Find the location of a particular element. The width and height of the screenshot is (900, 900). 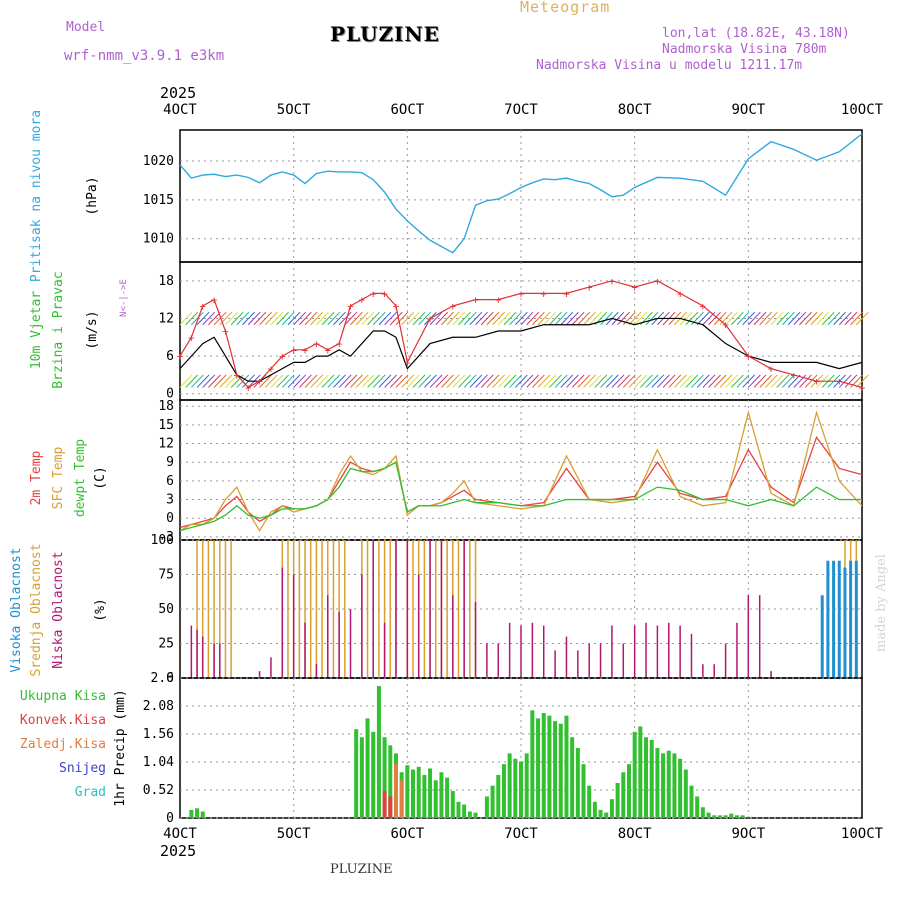

temp-line-dewpt is located at coordinates (520, 496).